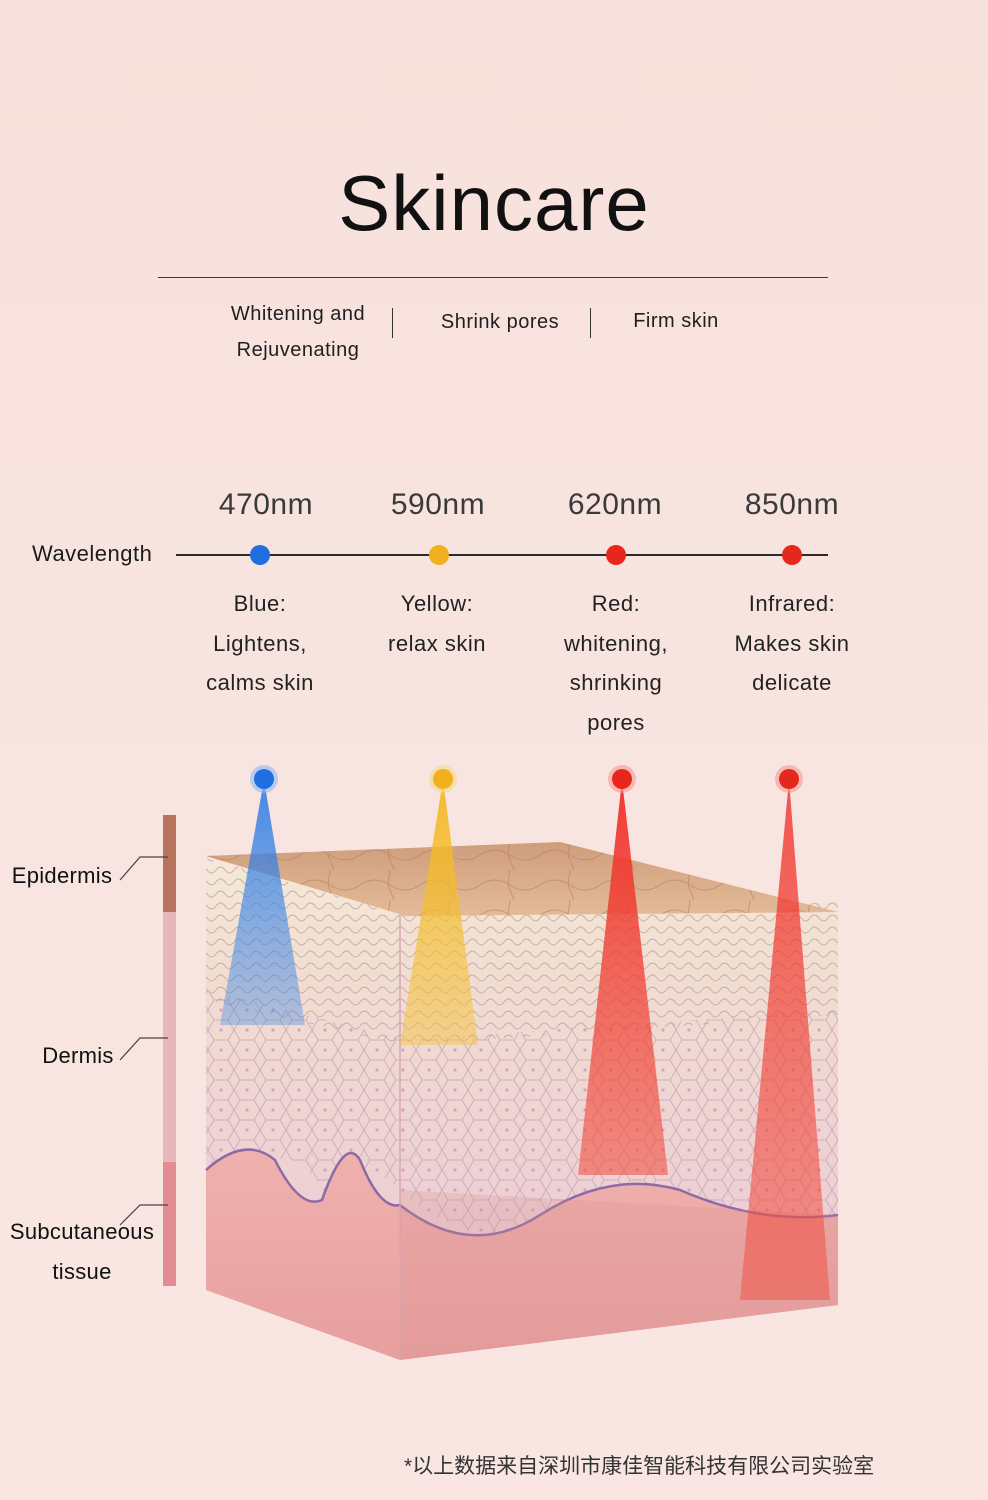 This screenshot has width=988, height=1500. Describe the element at coordinates (264, 779) in the screenshot. I see `blue-source` at that location.